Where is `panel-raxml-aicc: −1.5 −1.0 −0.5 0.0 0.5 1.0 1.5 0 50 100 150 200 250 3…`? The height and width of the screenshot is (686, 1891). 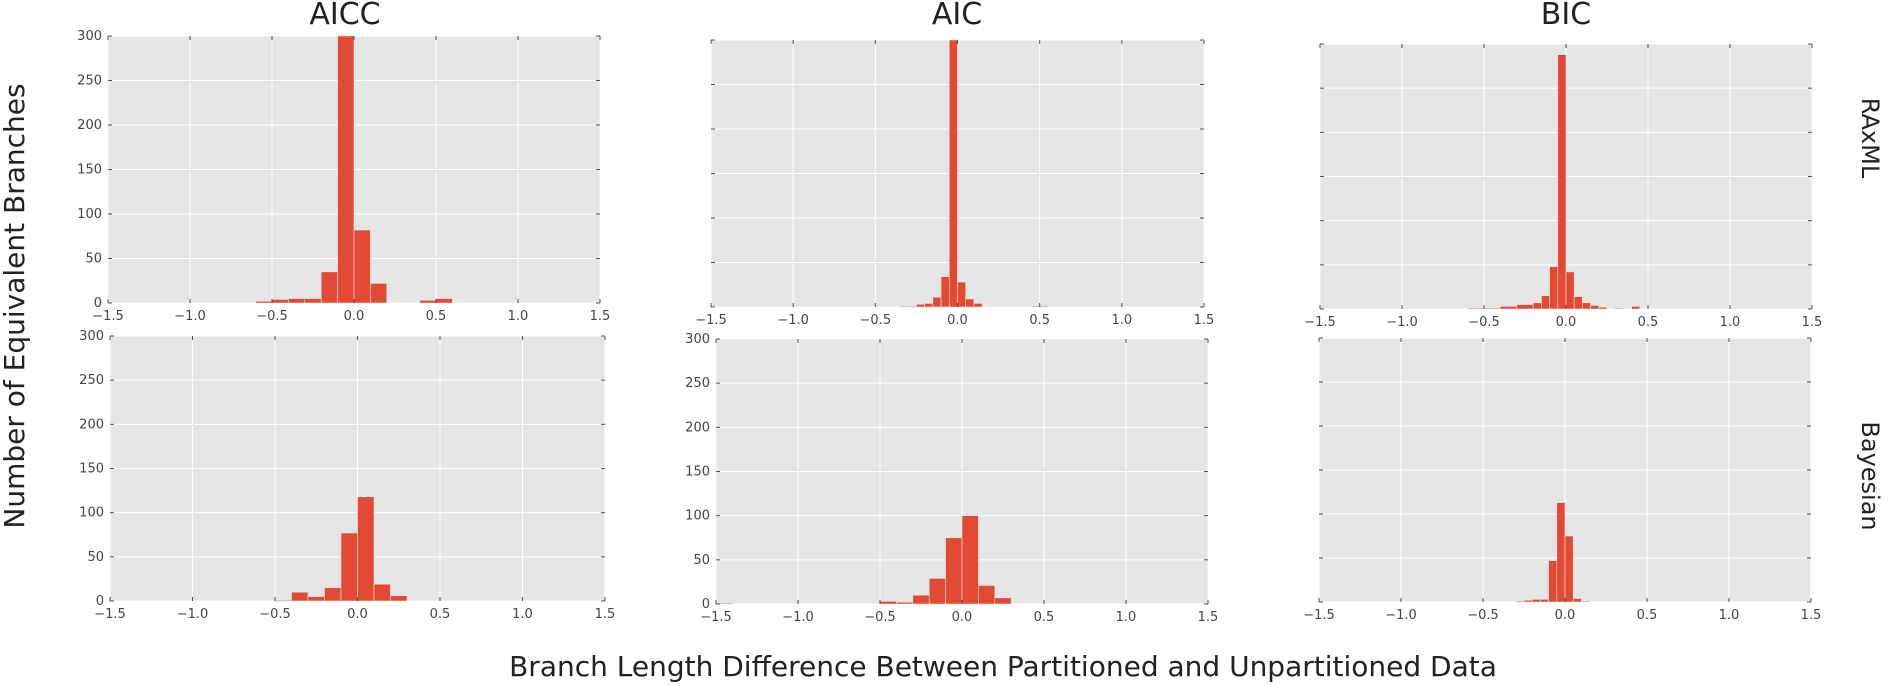 panel-raxml-aicc: −1.5 −1.0 −0.5 0.0 0.5 1.0 1.5 0 50 100 150 200 250 3… is located at coordinates (343, 176).